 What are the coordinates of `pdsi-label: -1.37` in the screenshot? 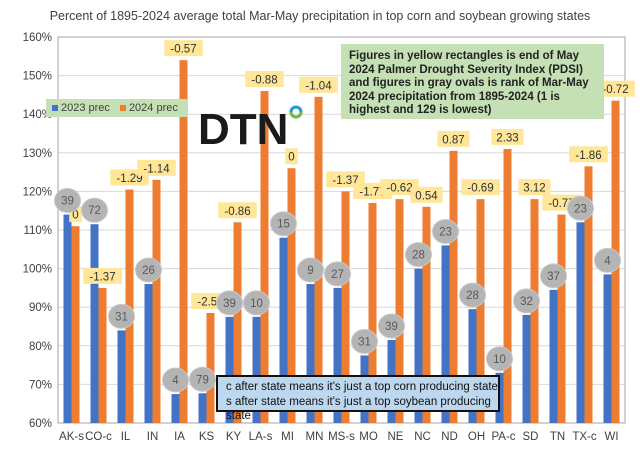 It's located at (102, 277).